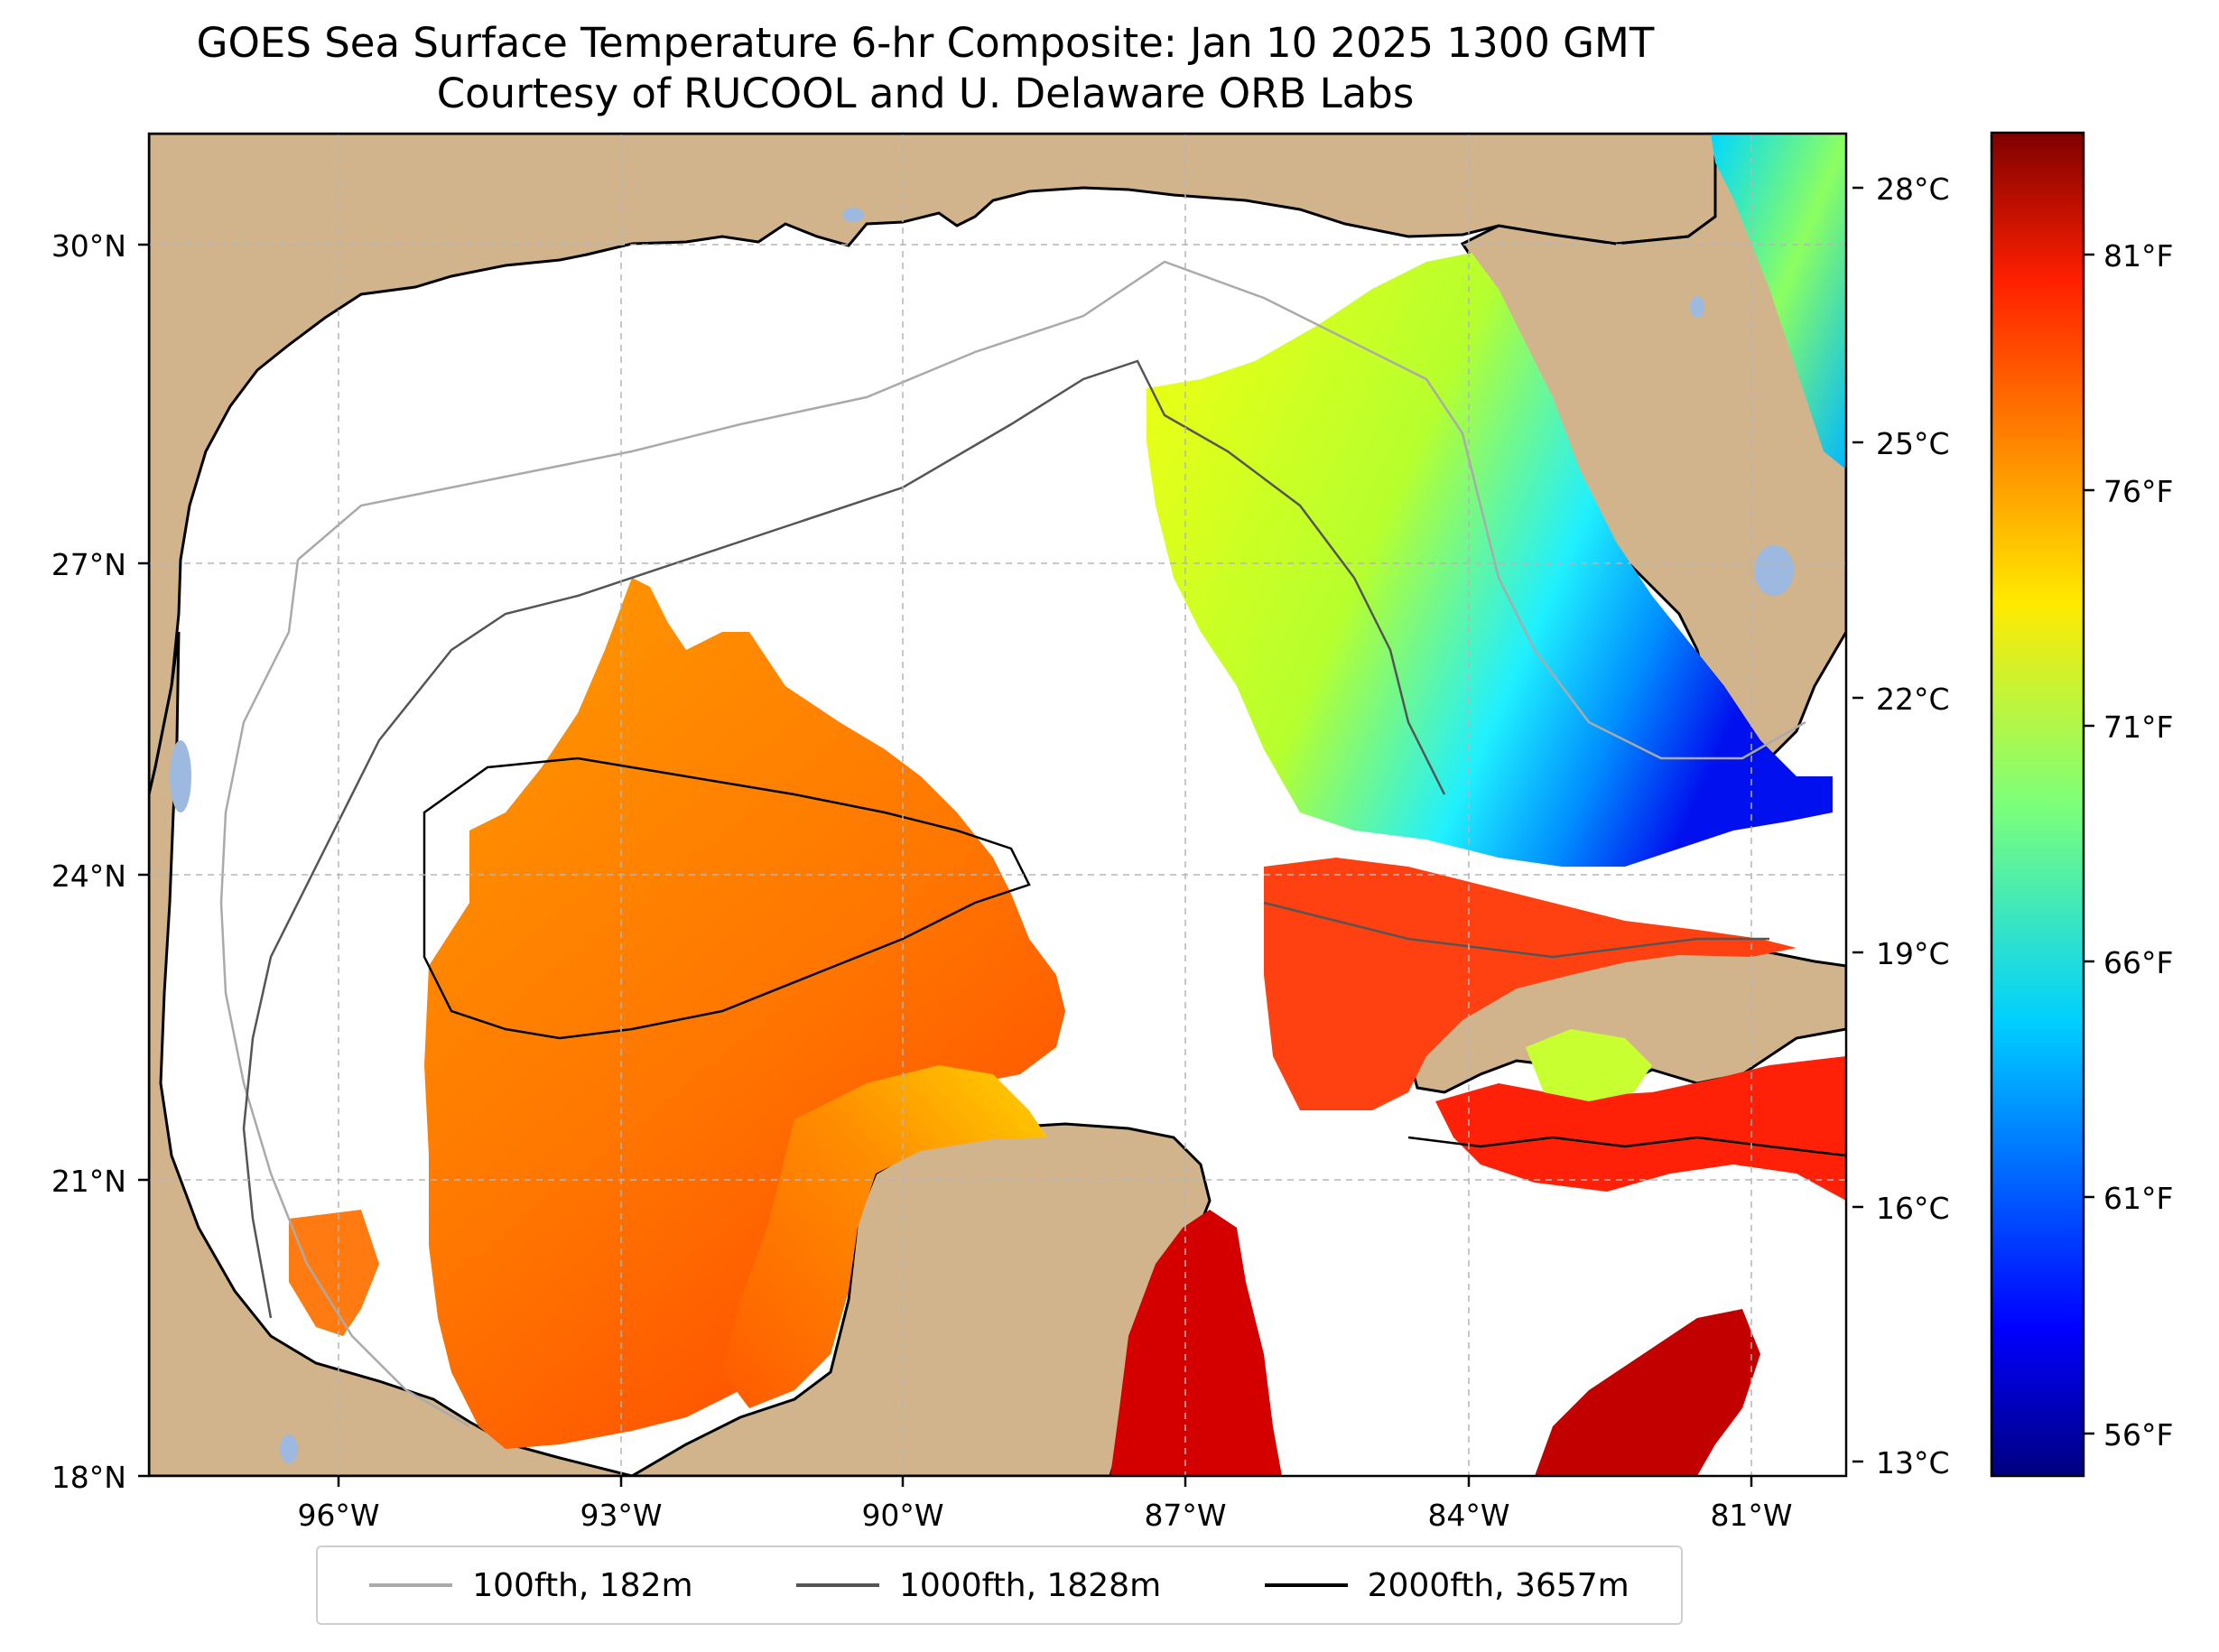 Image resolution: width=2219 pixels, height=1652 pixels. What do you see at coordinates (1647, 1392) in the screenshot?
I see `sst-patch-caribbean-east` at bounding box center [1647, 1392].